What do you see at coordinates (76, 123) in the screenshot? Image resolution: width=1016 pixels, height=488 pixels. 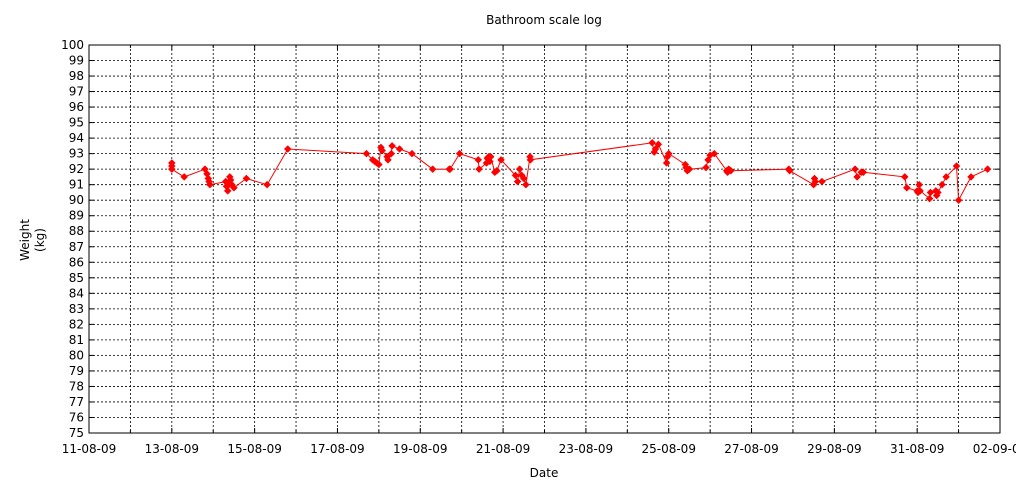 I see `y-tick-label: 95` at bounding box center [76, 123].